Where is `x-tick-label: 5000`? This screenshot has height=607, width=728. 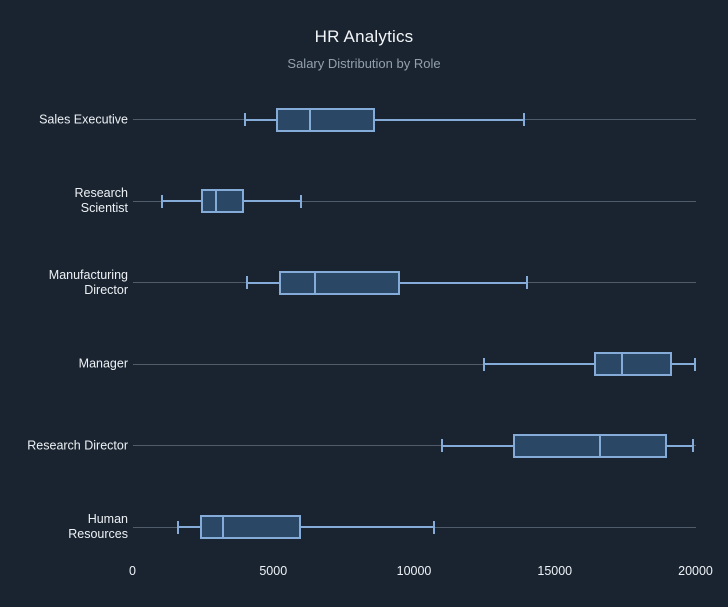
x-tick-label: 5000 is located at coordinates (273, 571).